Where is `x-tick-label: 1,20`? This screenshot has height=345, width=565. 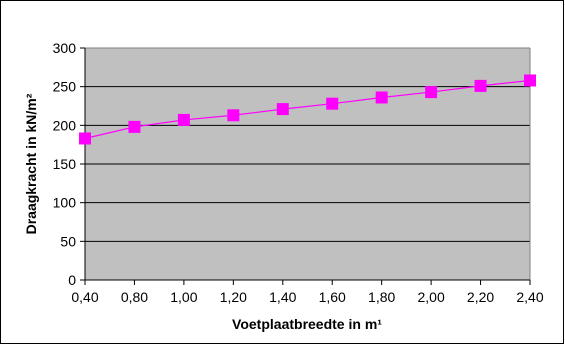 x-tick-label: 1,20 is located at coordinates (233, 297).